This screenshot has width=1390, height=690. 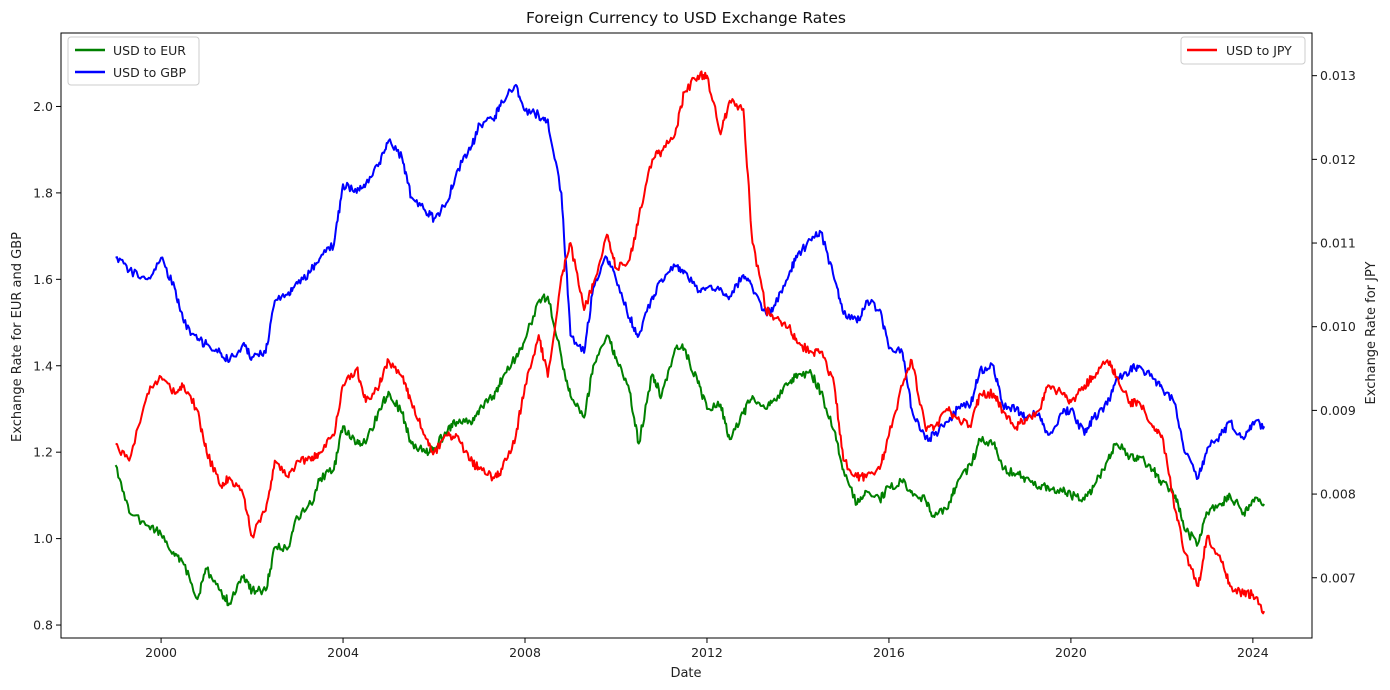 What do you see at coordinates (1338, 577) in the screenshot?
I see `y-right-tick-label: 0.007` at bounding box center [1338, 577].